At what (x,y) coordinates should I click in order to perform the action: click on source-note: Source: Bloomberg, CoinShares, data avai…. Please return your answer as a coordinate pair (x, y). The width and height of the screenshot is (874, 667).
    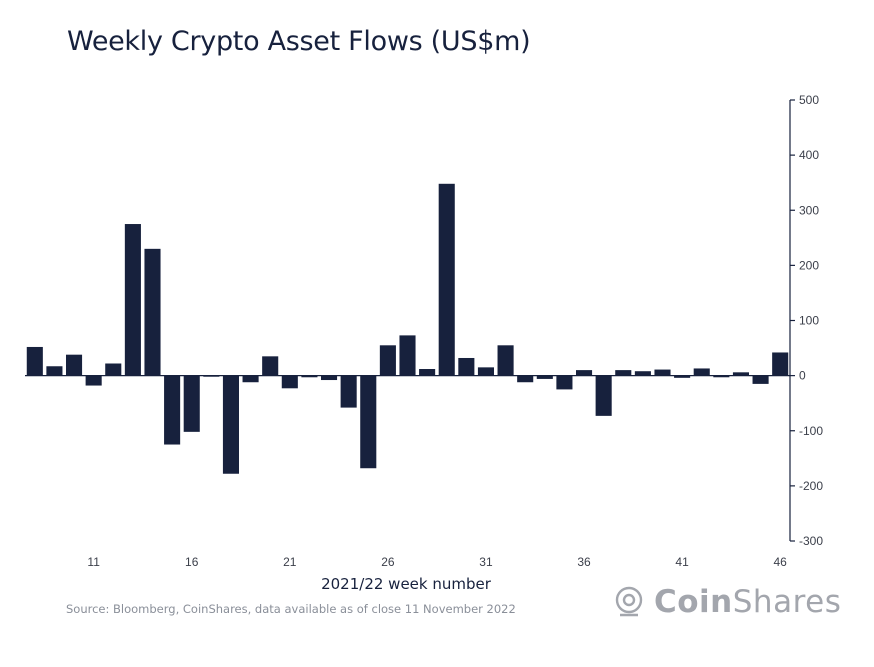
    Looking at the image, I should click on (291, 609).